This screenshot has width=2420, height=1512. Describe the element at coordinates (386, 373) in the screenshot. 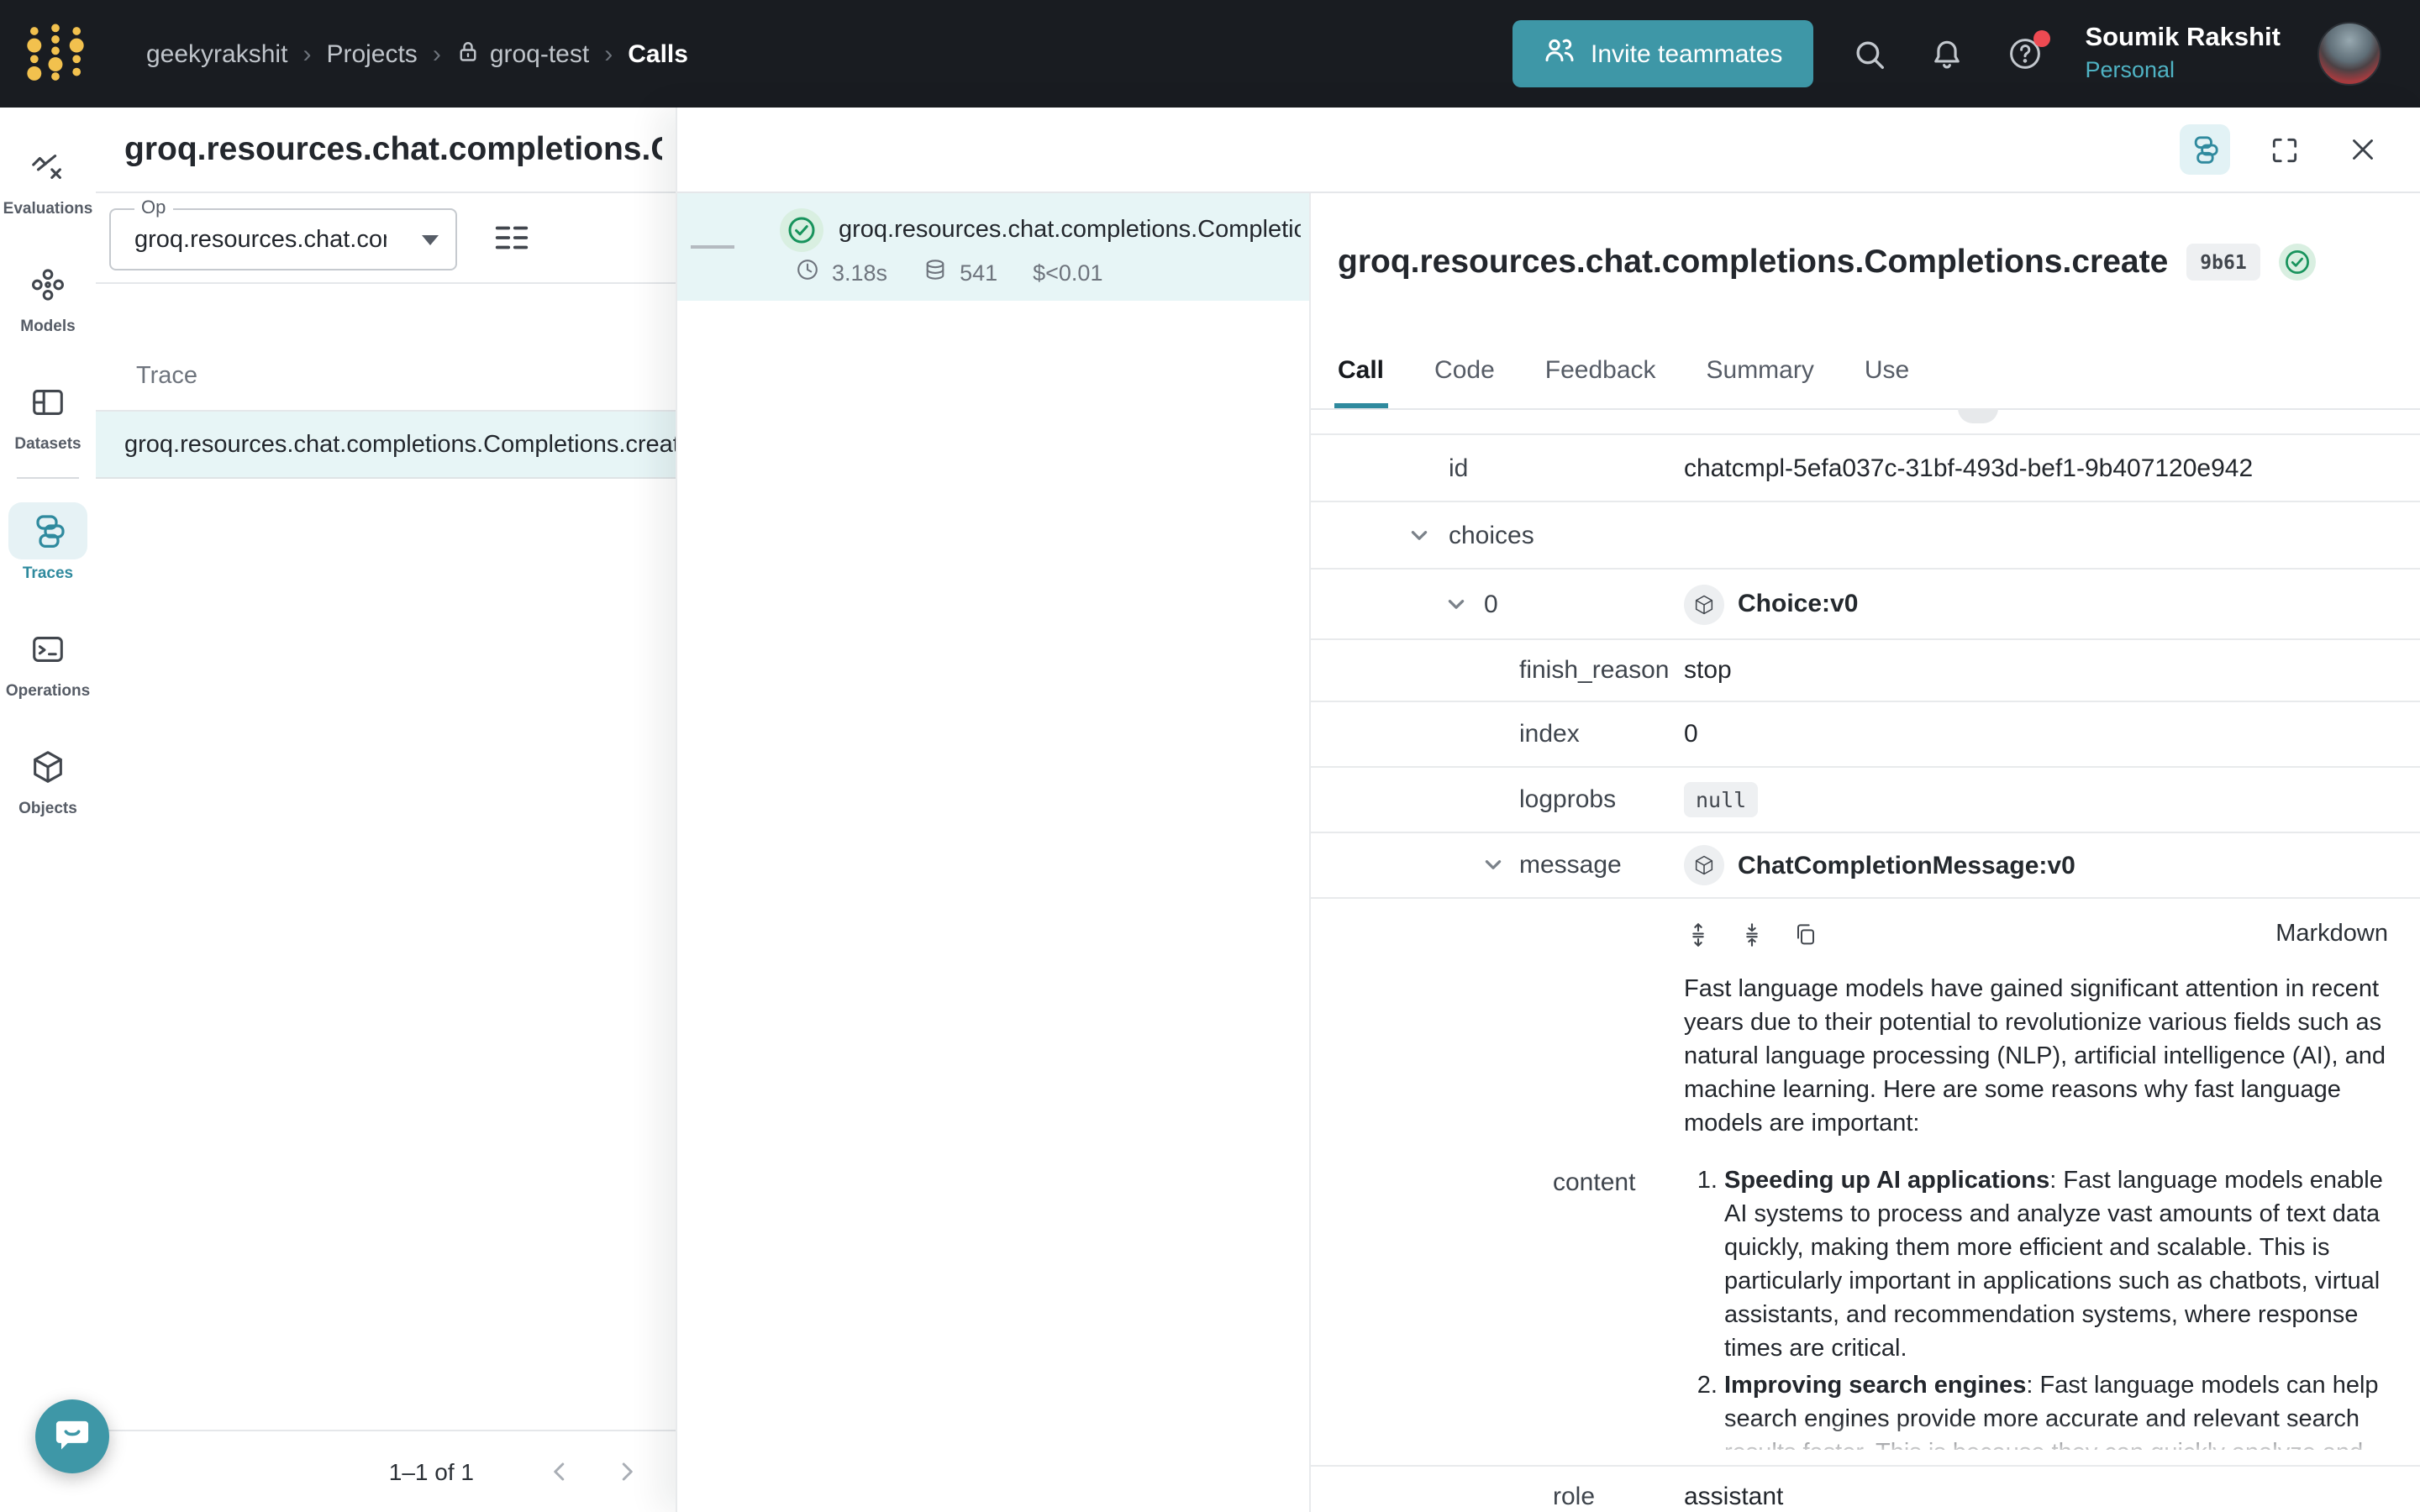

I see `trace-column-header: Trace` at that location.